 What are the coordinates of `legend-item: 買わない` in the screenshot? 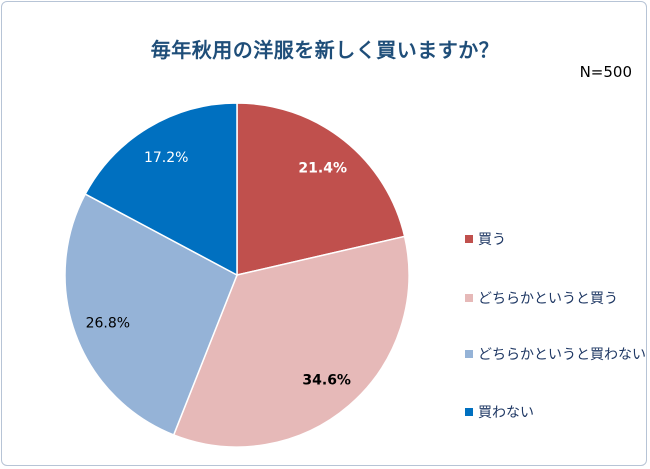 It's located at (499, 412).